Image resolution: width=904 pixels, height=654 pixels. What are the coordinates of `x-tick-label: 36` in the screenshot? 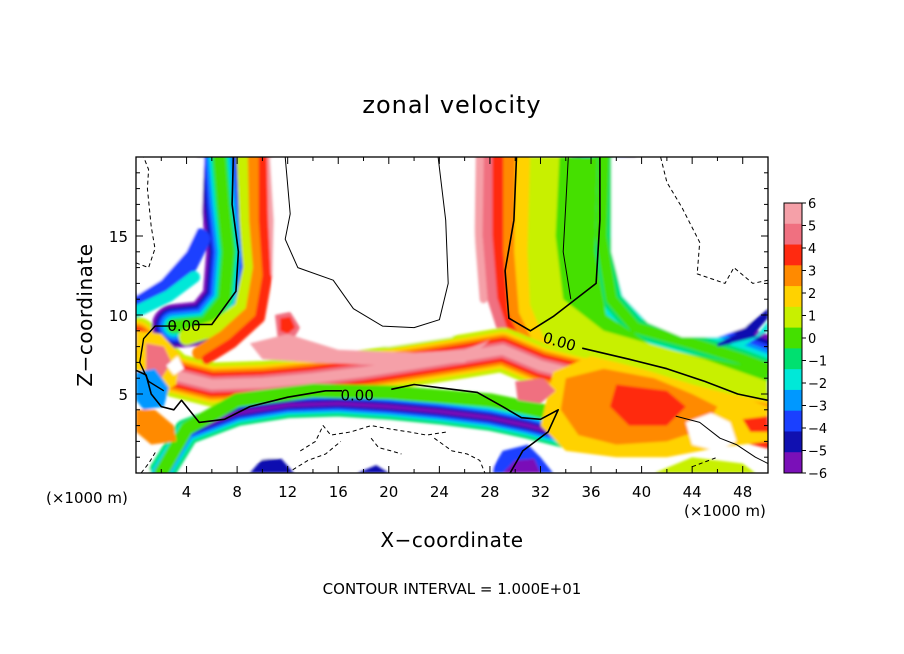 It's located at (590, 492).